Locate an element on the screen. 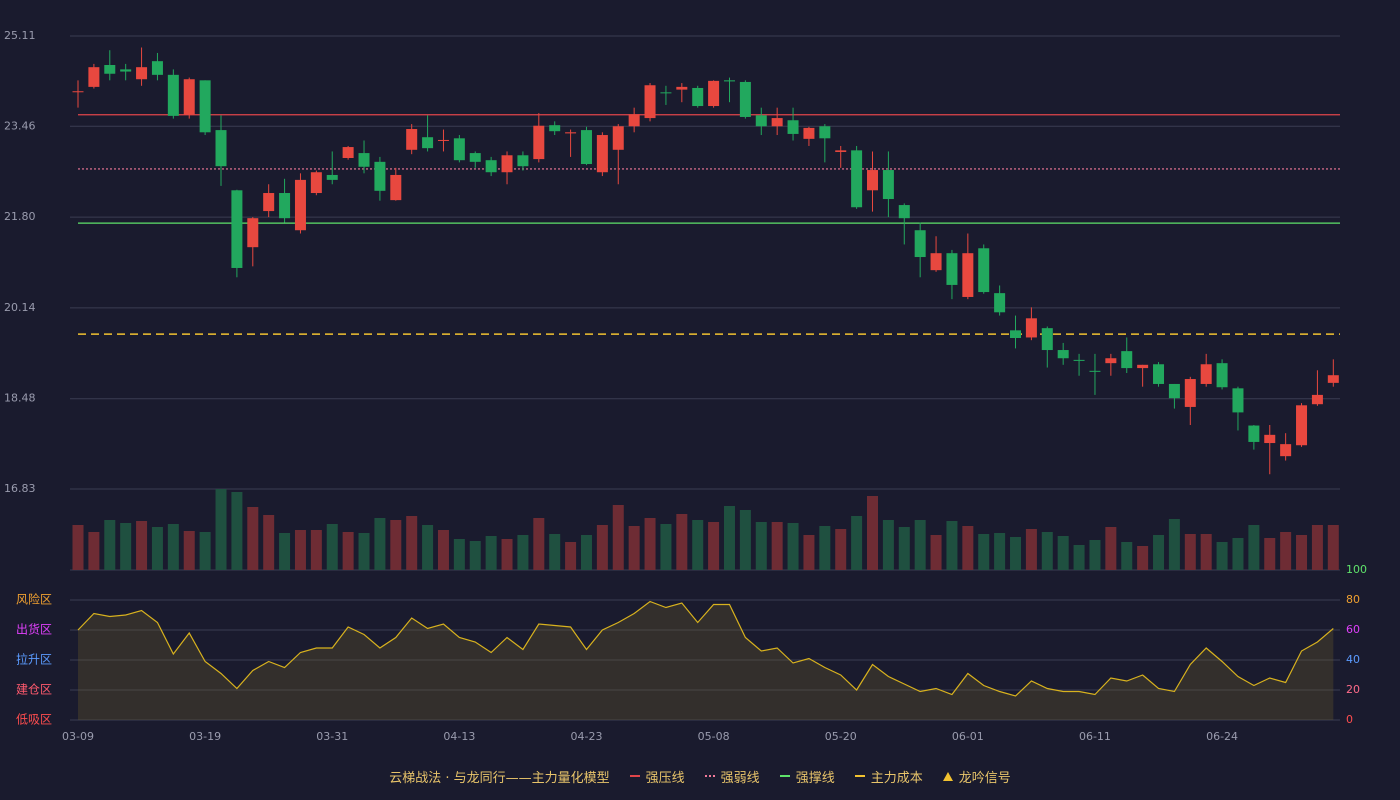 This screenshot has height=800, width=1400. legend-swatch is located at coordinates (859, 776).